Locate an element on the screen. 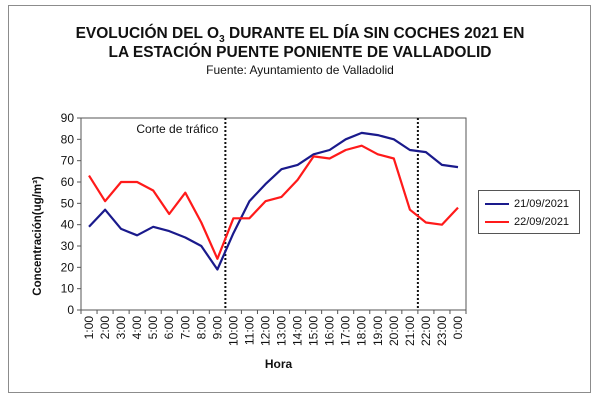 This screenshot has width=600, height=401. x-tick-label: 12:00 is located at coordinates (265, 331).